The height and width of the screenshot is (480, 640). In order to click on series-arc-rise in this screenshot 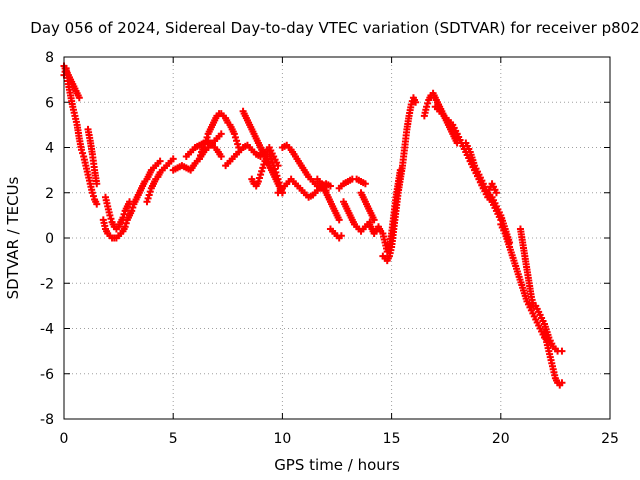, I will do `click(160, 180)`.